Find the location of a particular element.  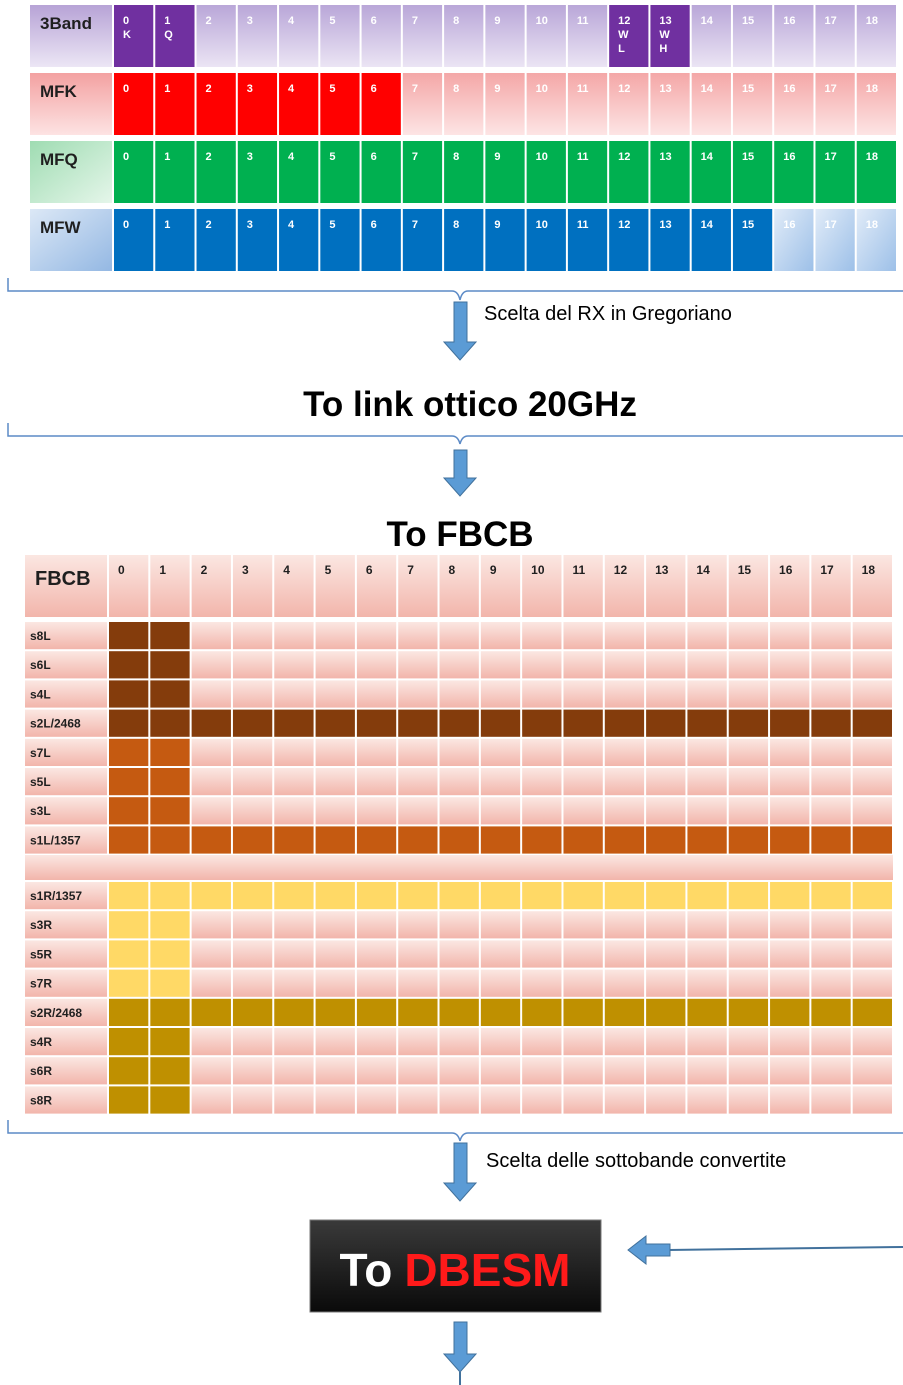

band-cell-label: 1 is located at coordinates (167, 89).